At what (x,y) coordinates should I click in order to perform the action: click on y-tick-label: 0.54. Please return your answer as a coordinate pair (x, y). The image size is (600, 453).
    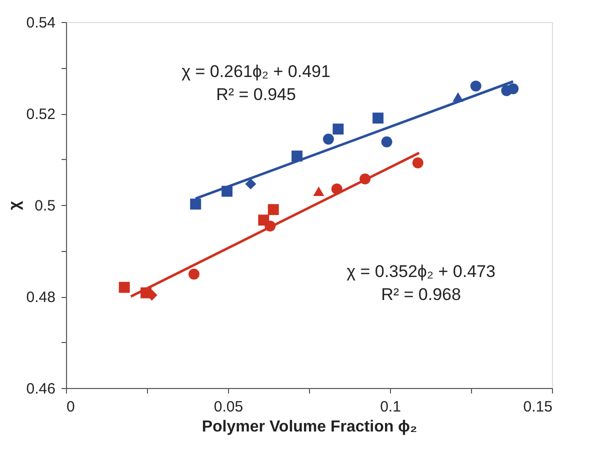
    Looking at the image, I should click on (41, 23).